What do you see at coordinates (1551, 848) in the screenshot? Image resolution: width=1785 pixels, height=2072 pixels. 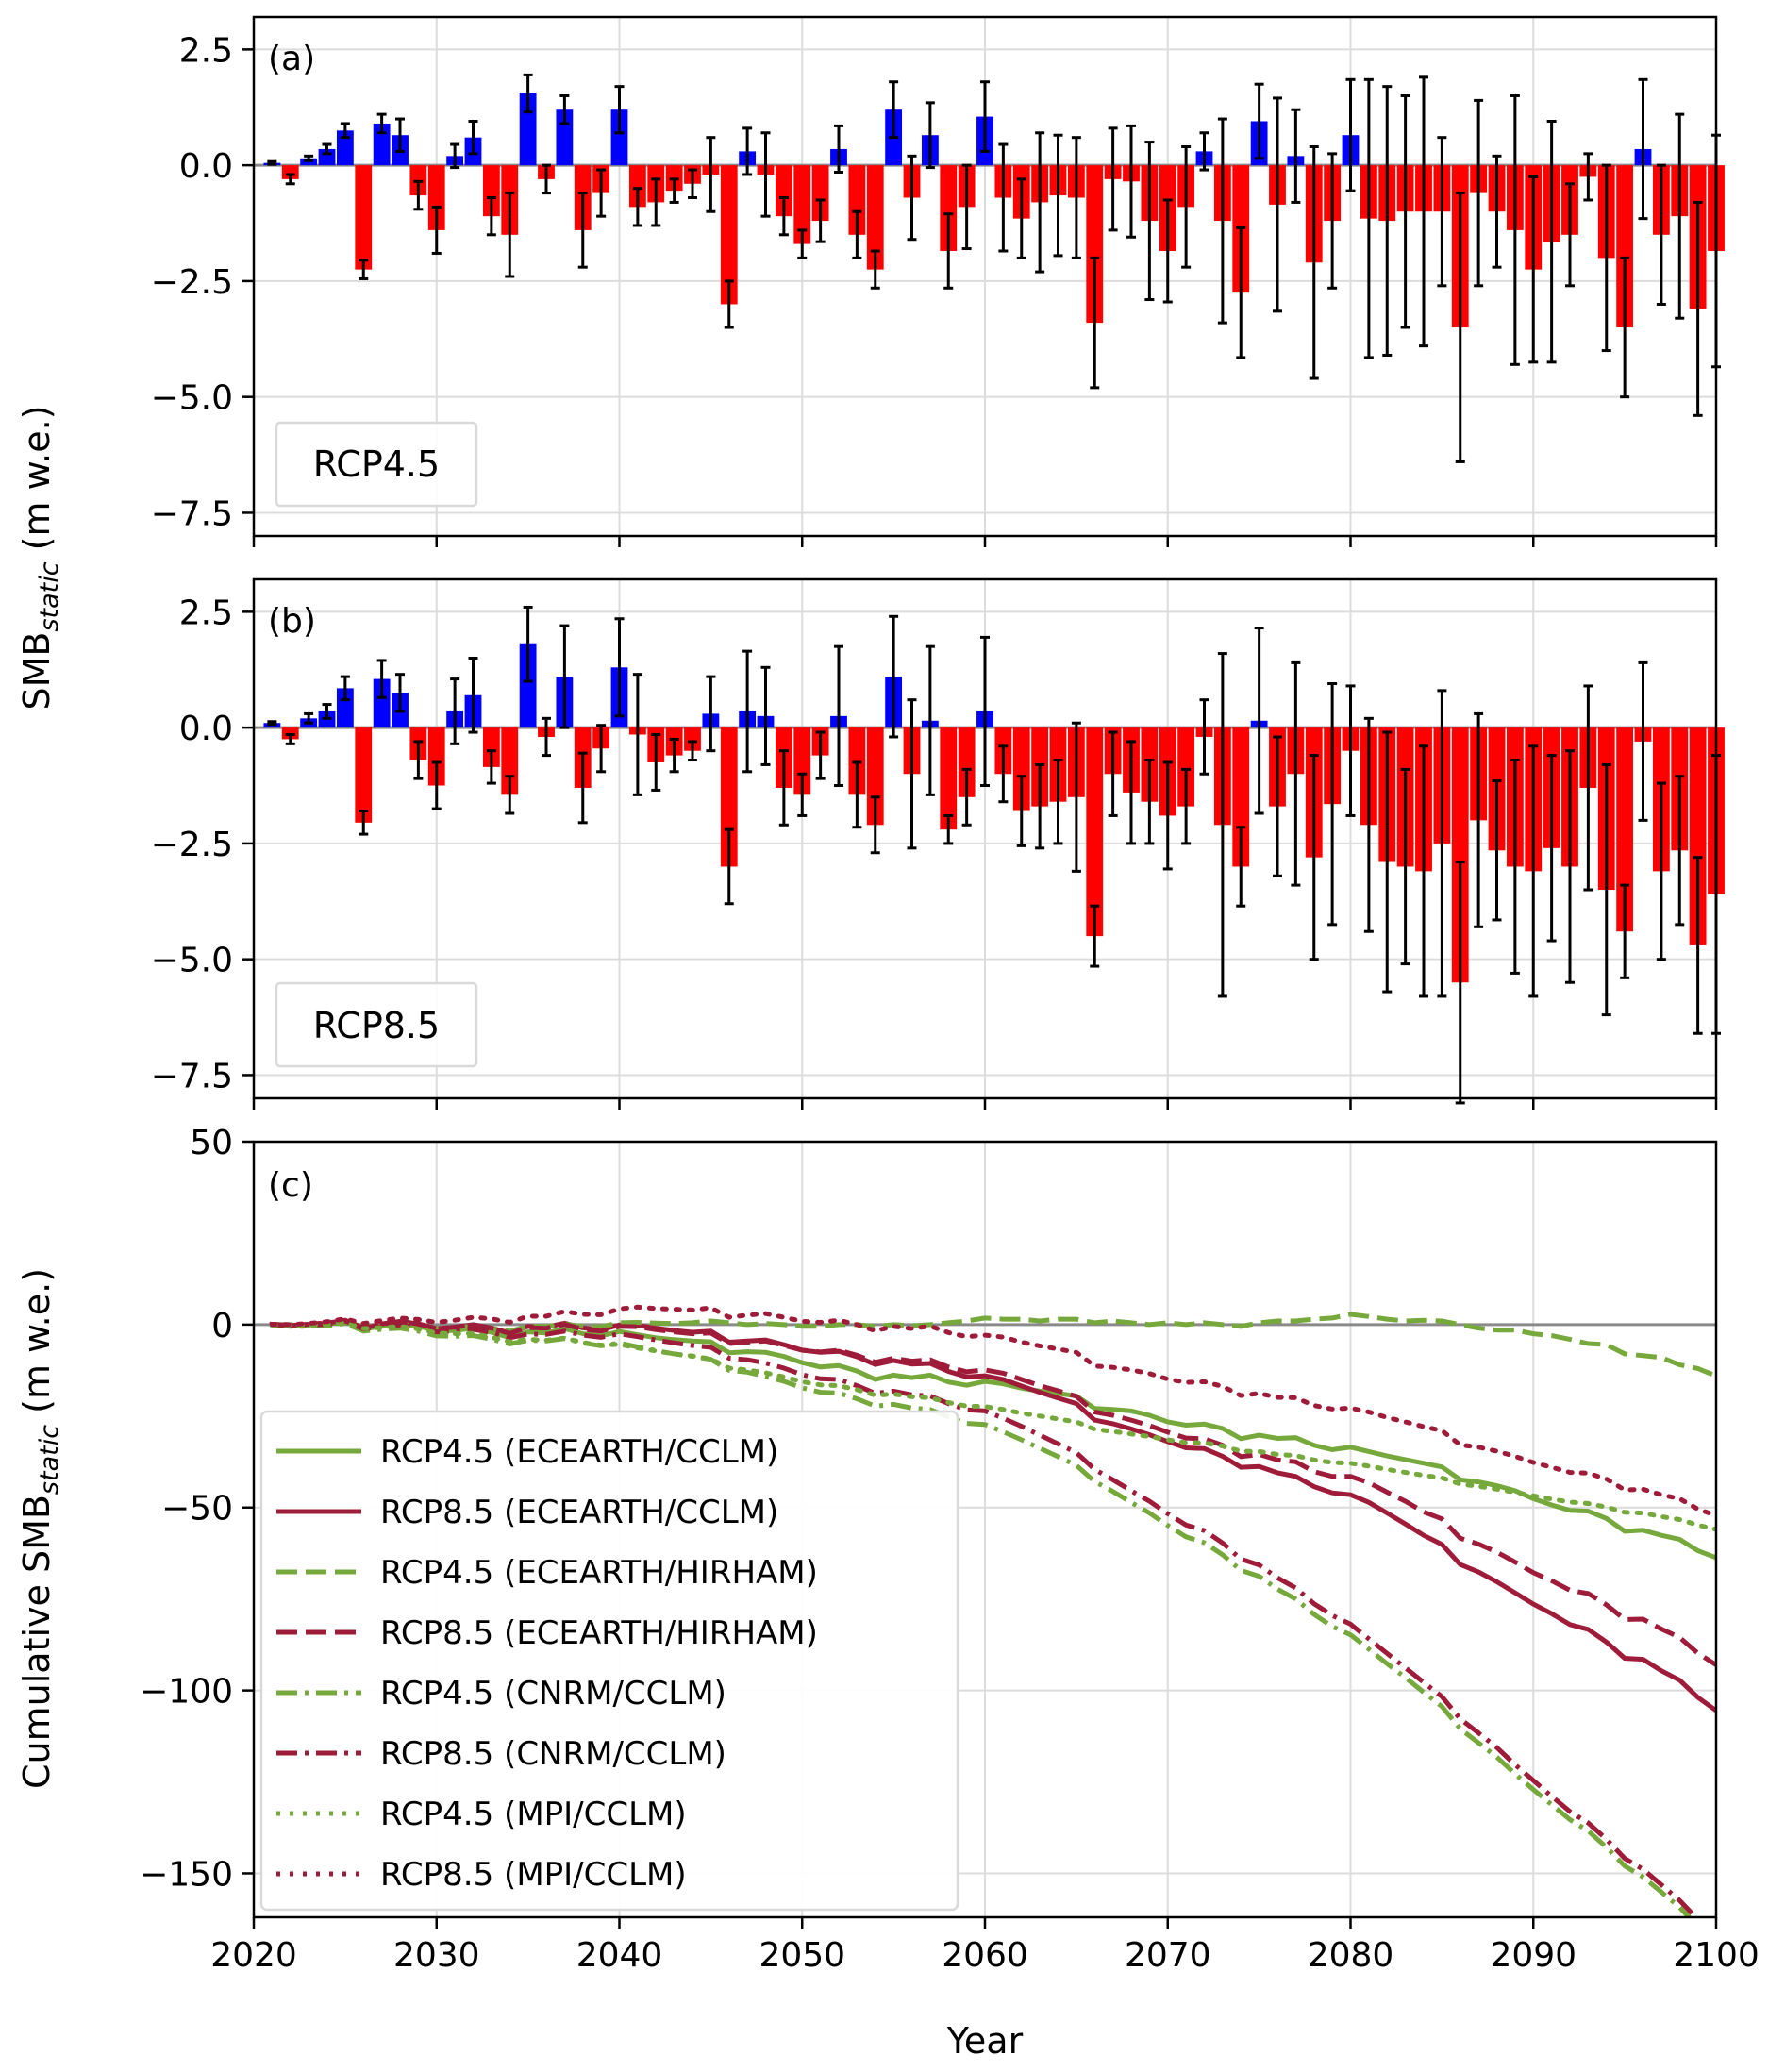 I see `panel-b-errorbar-2091` at bounding box center [1551, 848].